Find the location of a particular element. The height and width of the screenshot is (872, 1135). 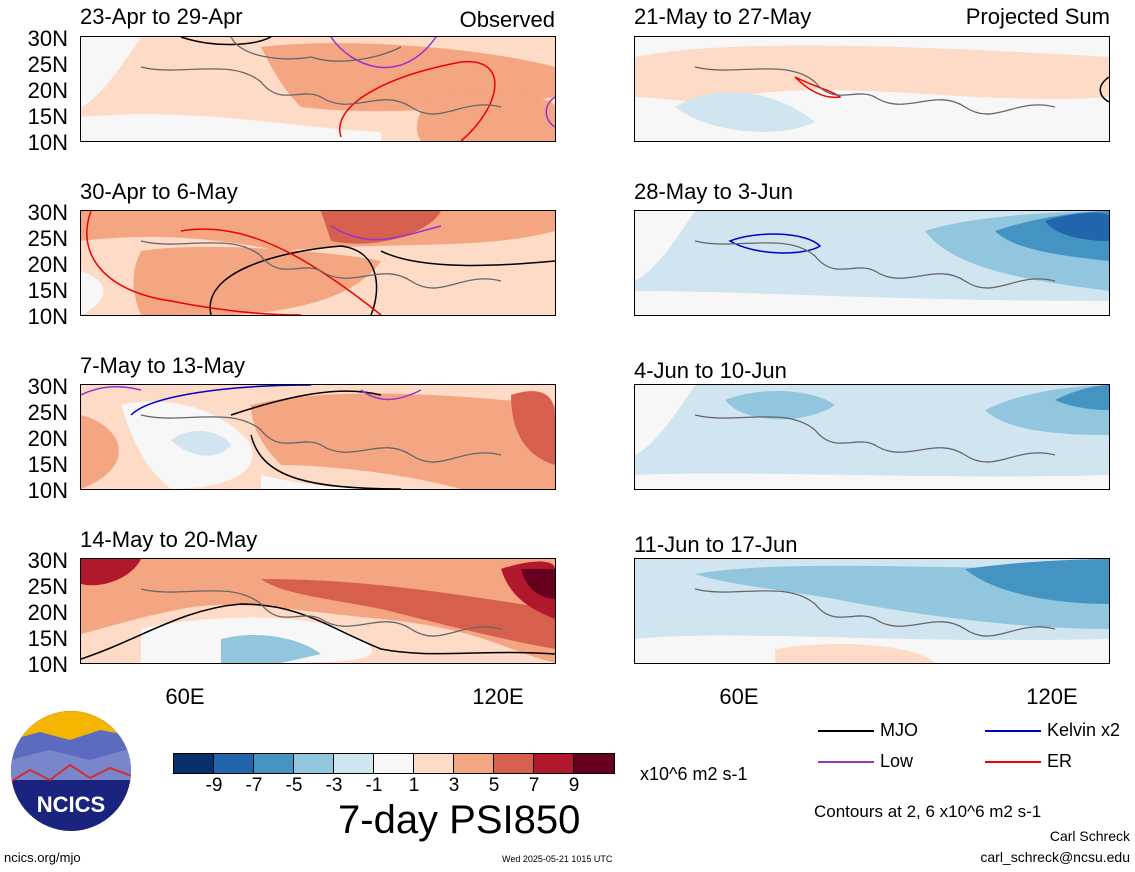

colorbar is located at coordinates (394, 763).